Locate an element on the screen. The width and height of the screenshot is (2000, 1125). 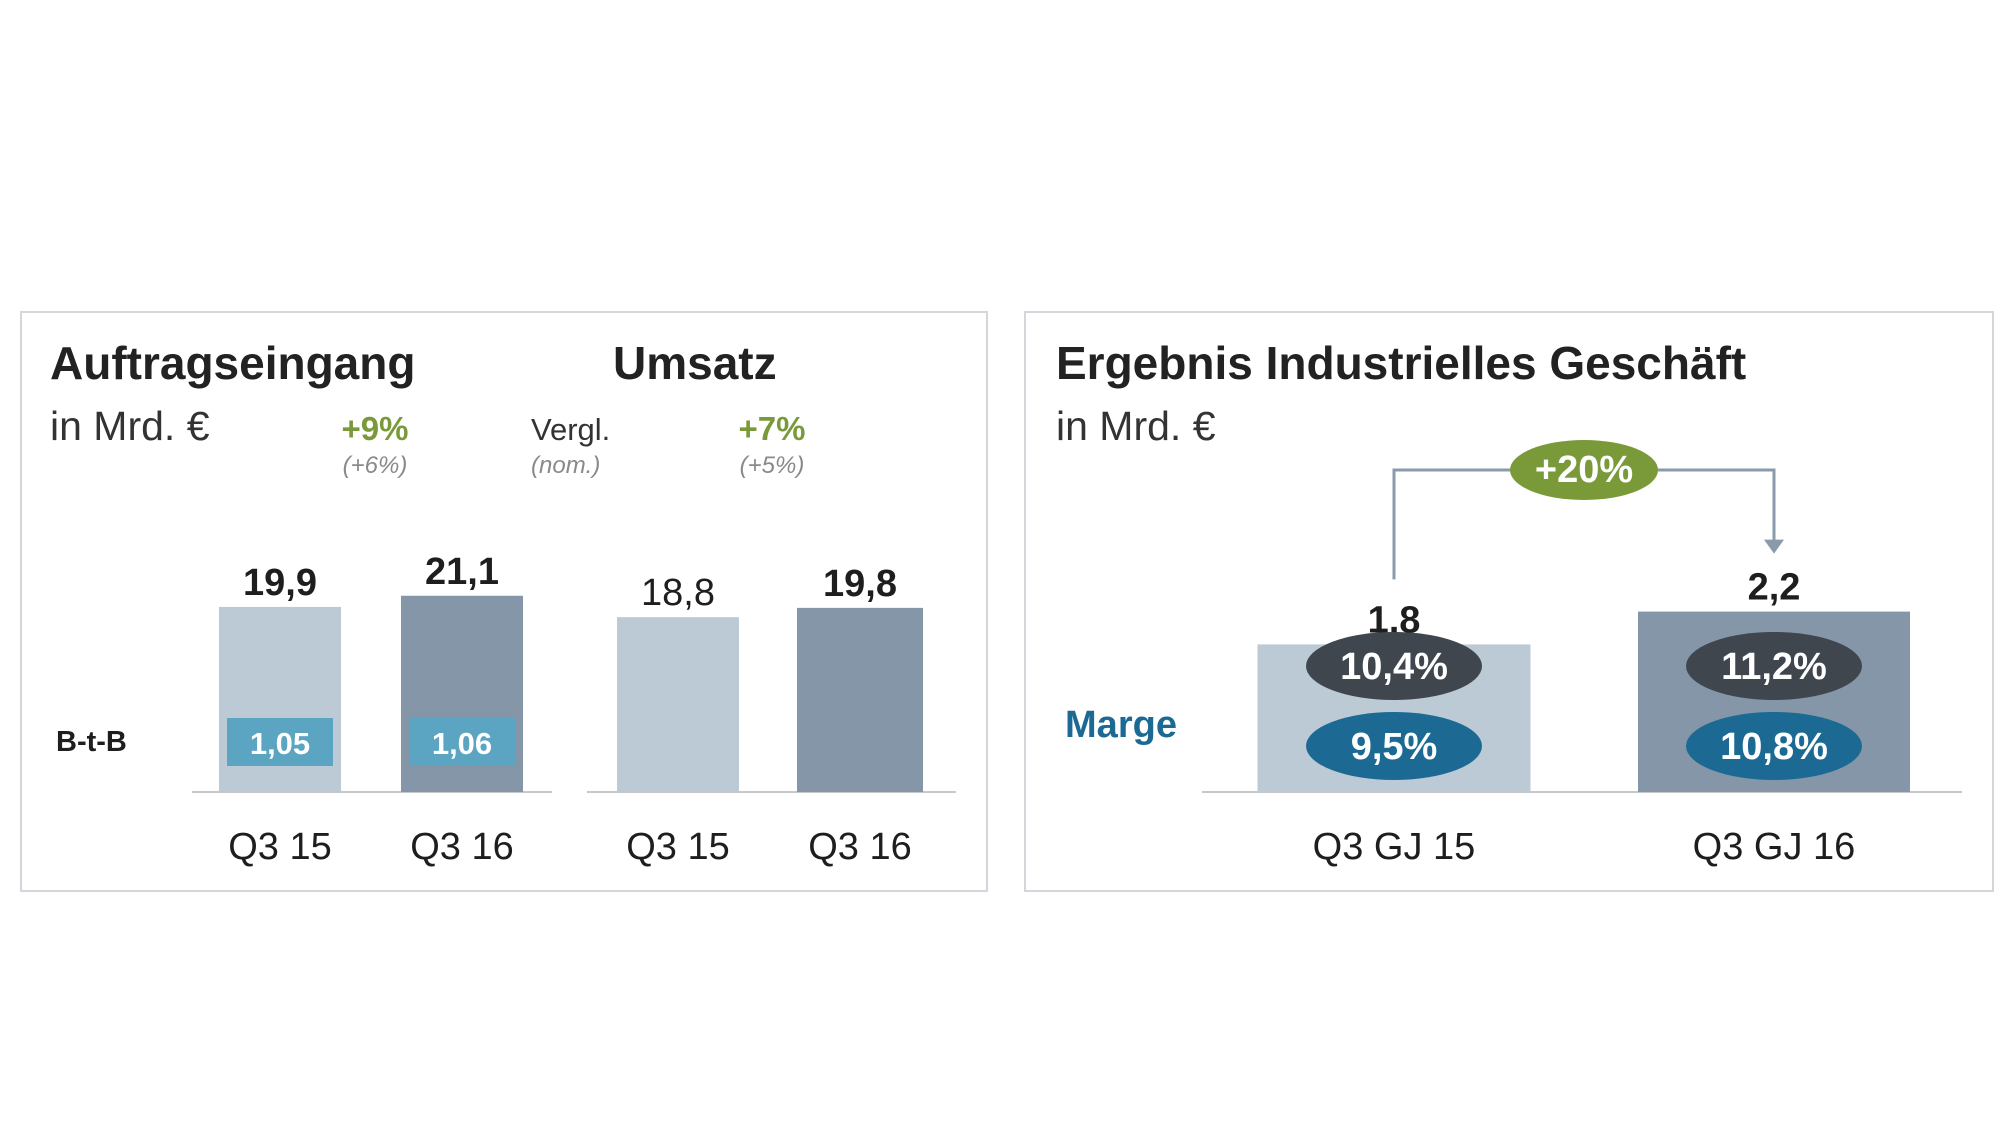
btb-value-2: 1,06 is located at coordinates (462, 743).